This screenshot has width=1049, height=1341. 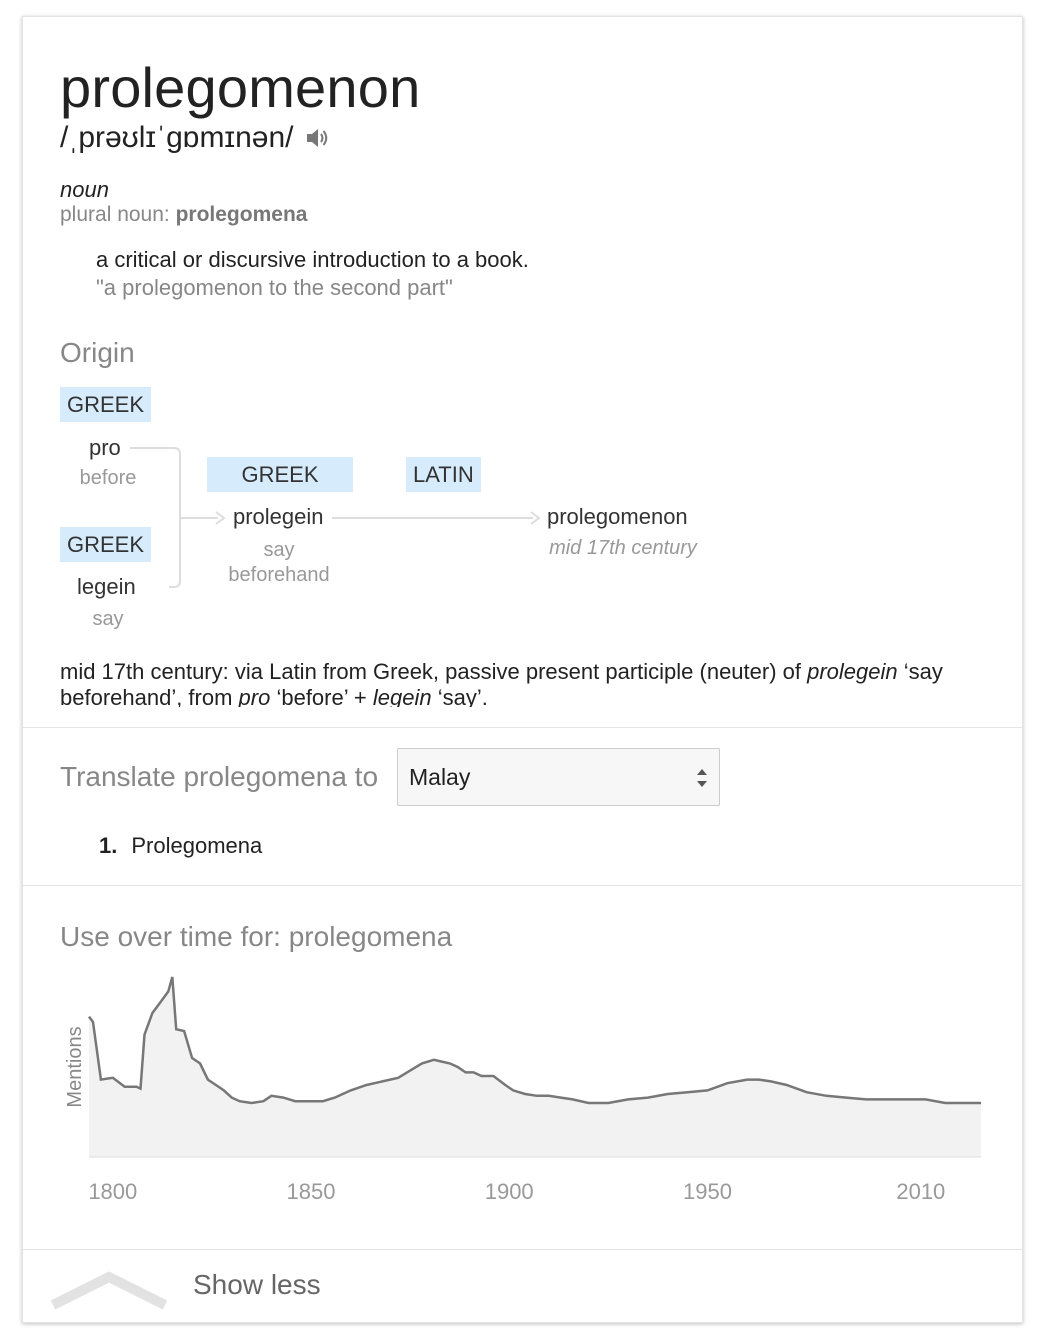 I want to click on etym-gloss-prolegein-1: say, so click(x=279, y=550).